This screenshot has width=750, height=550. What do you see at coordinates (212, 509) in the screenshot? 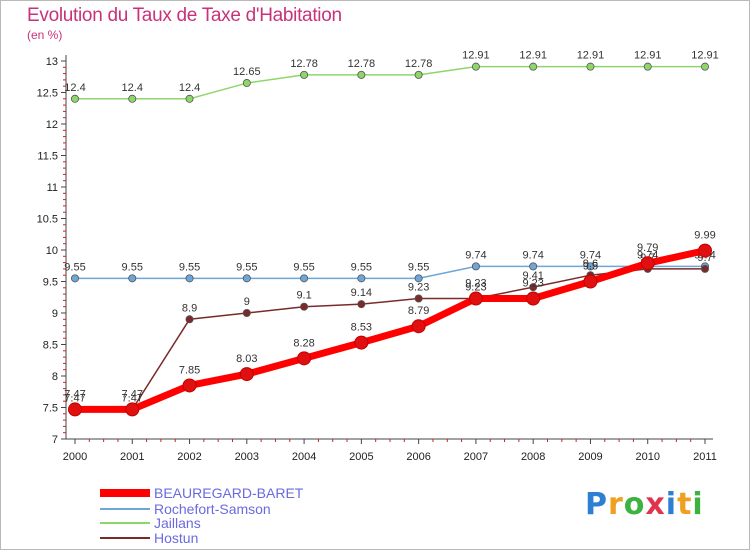
I see `legend-label: Rochefort-Samson` at bounding box center [212, 509].